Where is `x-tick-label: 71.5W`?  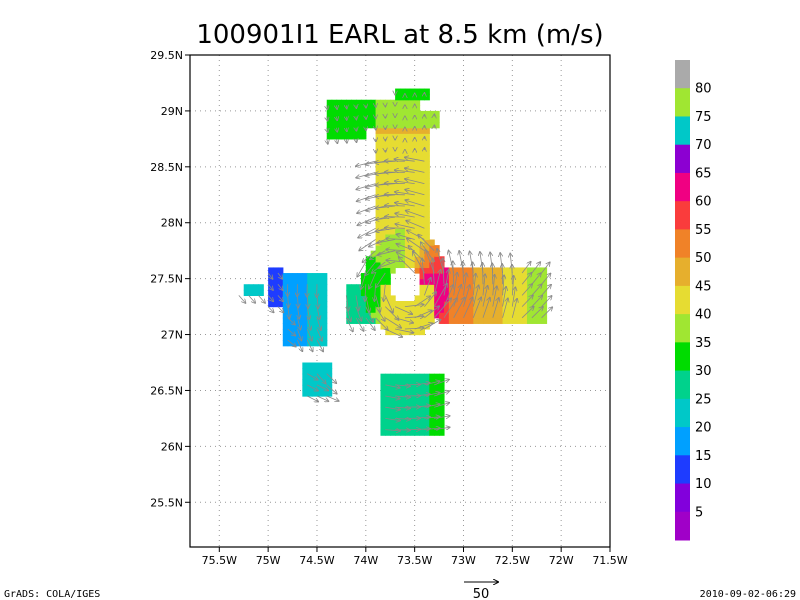
x-tick-label: 71.5W is located at coordinates (609, 560).